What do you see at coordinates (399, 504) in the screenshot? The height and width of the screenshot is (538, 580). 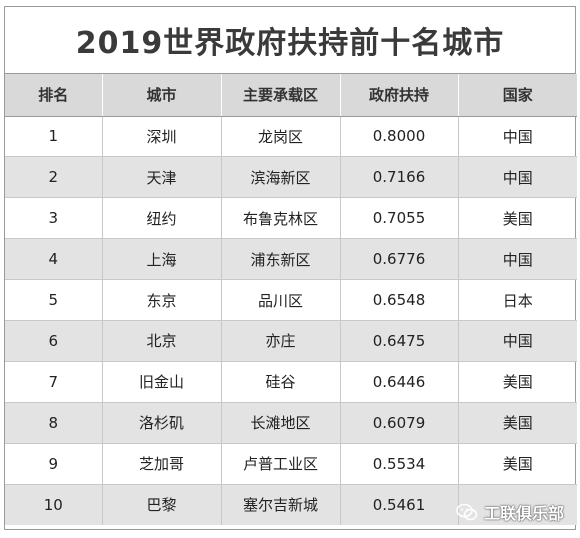 I see `cell-gov-support: 0.5461` at bounding box center [399, 504].